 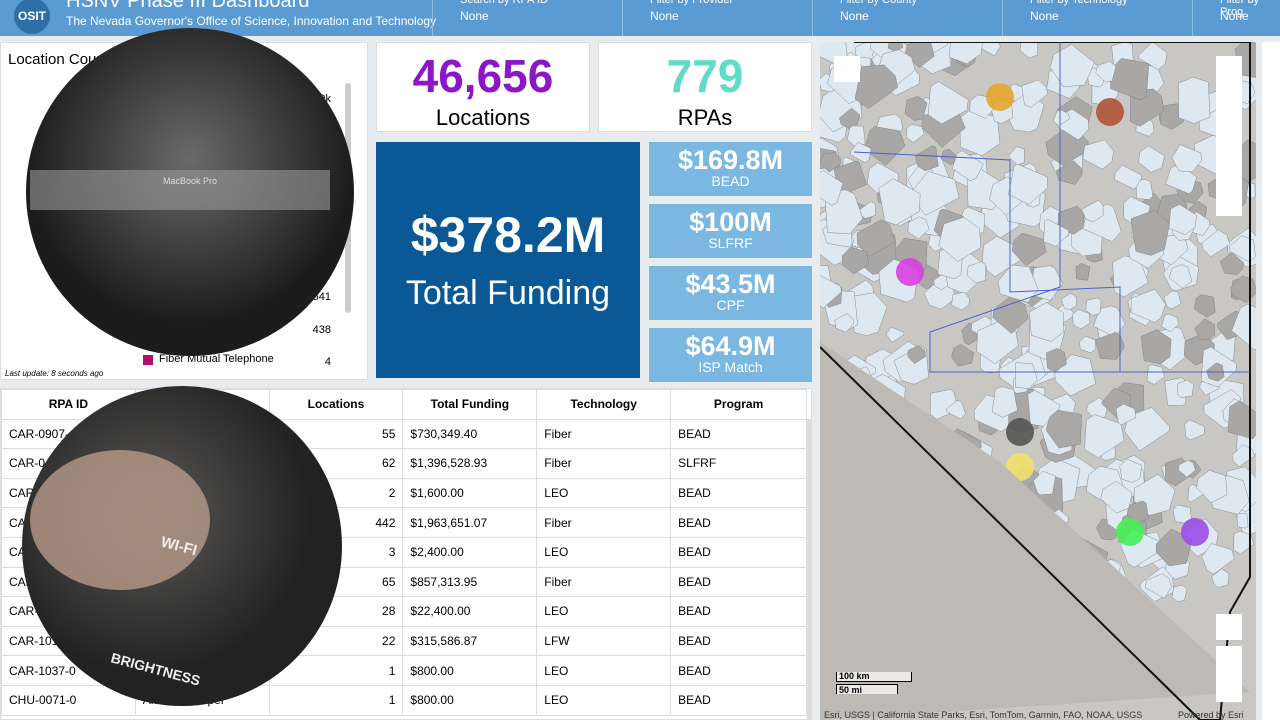 What do you see at coordinates (847, 69) in the screenshot?
I see `map-tool` at bounding box center [847, 69].